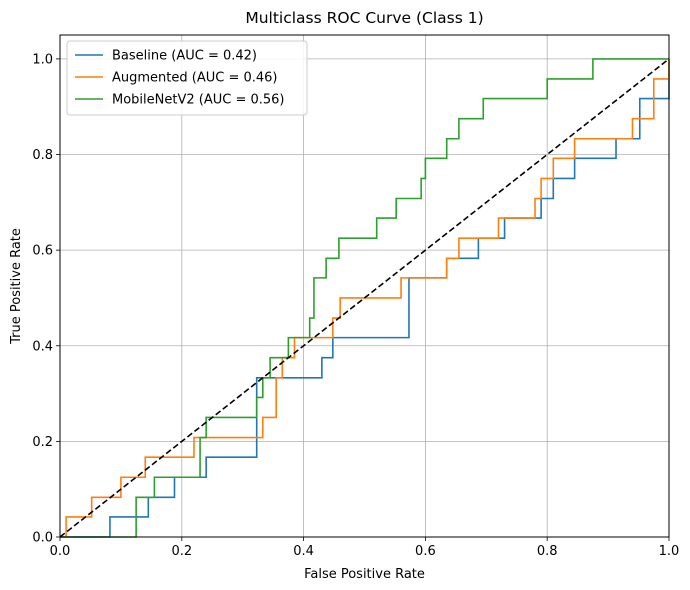 The height and width of the screenshot is (590, 690). I want to click on y-tick-label: 1.0, so click(42, 59).